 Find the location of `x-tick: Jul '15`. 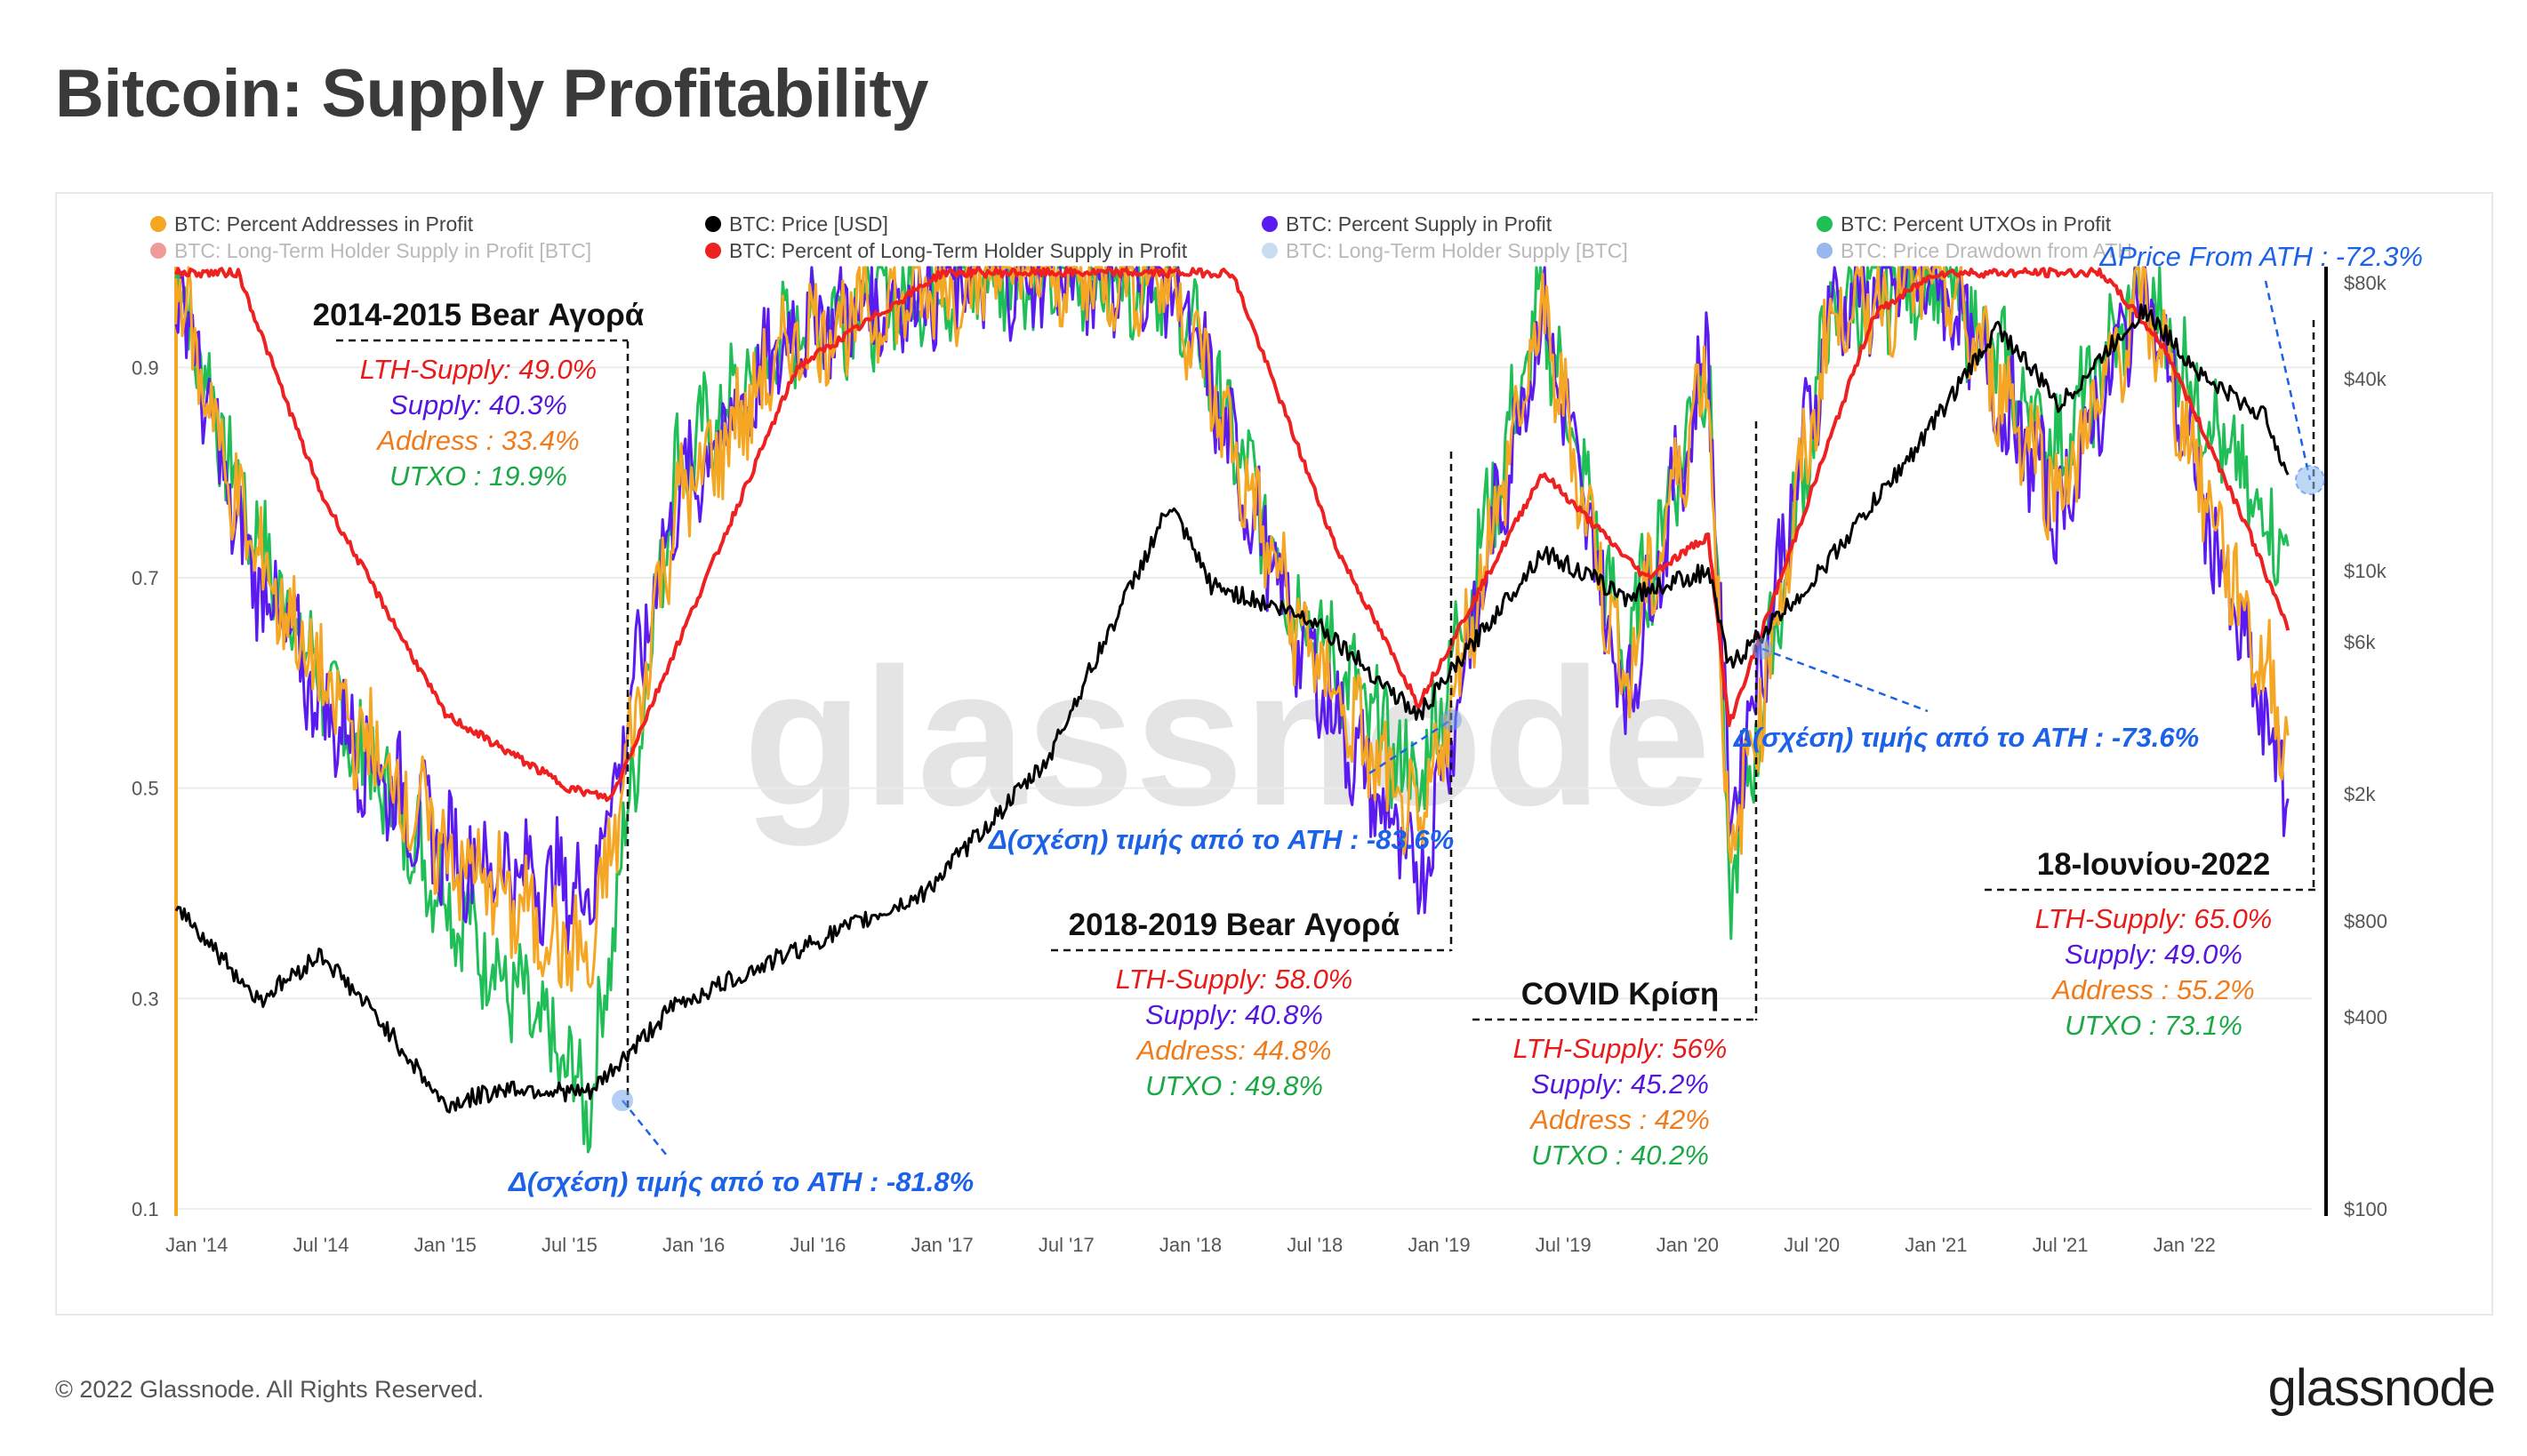

x-tick: Jul '15 is located at coordinates (570, 1245).